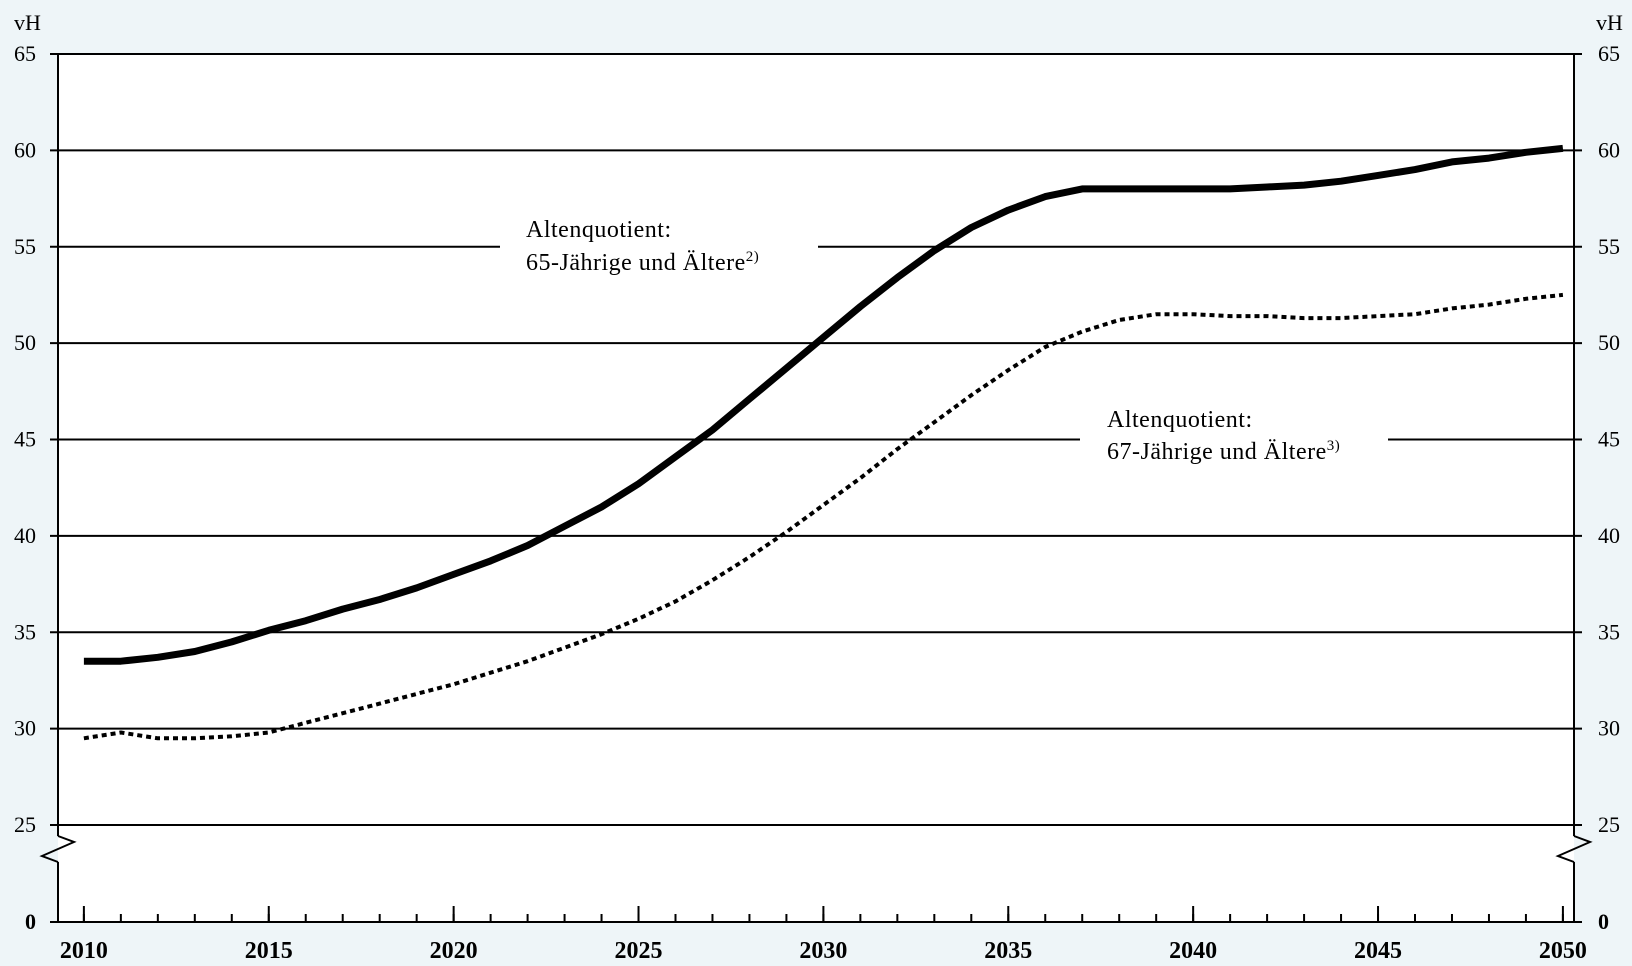  Describe the element at coordinates (636, 263) in the screenshot. I see `annotation-65-text: 65-Jährige und Ältere` at that location.